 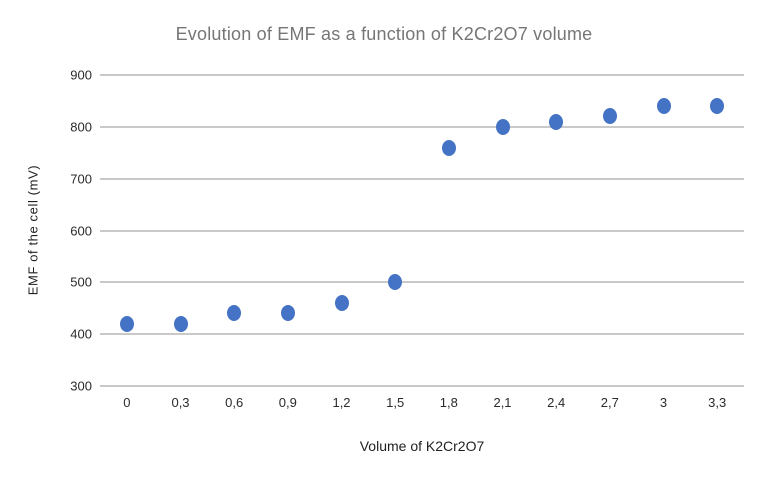 I want to click on x-tick-label: 3,3, so click(x=717, y=402).